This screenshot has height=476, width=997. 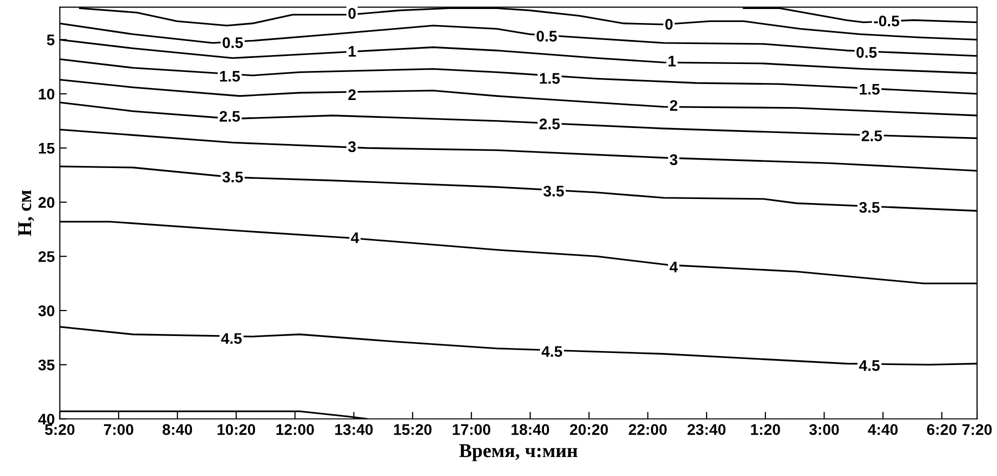 I want to click on x-tick-label: 12:00, so click(x=295, y=429).